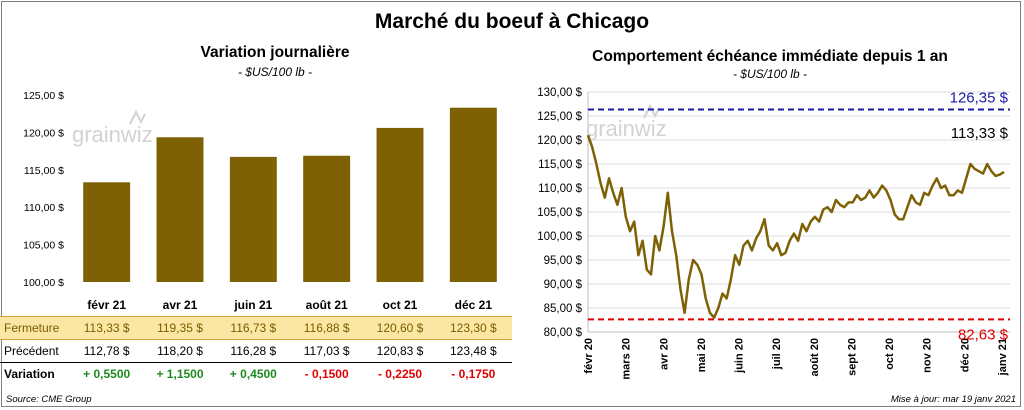  Describe the element at coordinates (559, 93) in the screenshot. I see `y-tick-label: 130,00 $` at that location.